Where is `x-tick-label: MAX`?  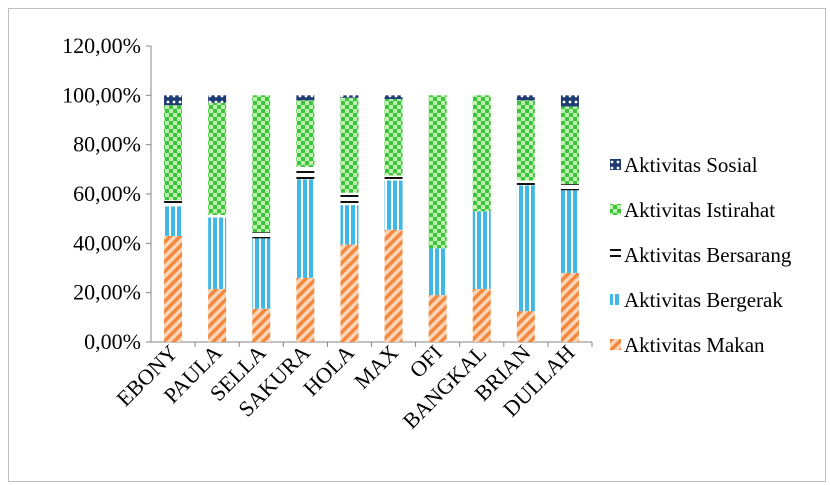
x-tick-label: MAX is located at coordinates (376, 367).